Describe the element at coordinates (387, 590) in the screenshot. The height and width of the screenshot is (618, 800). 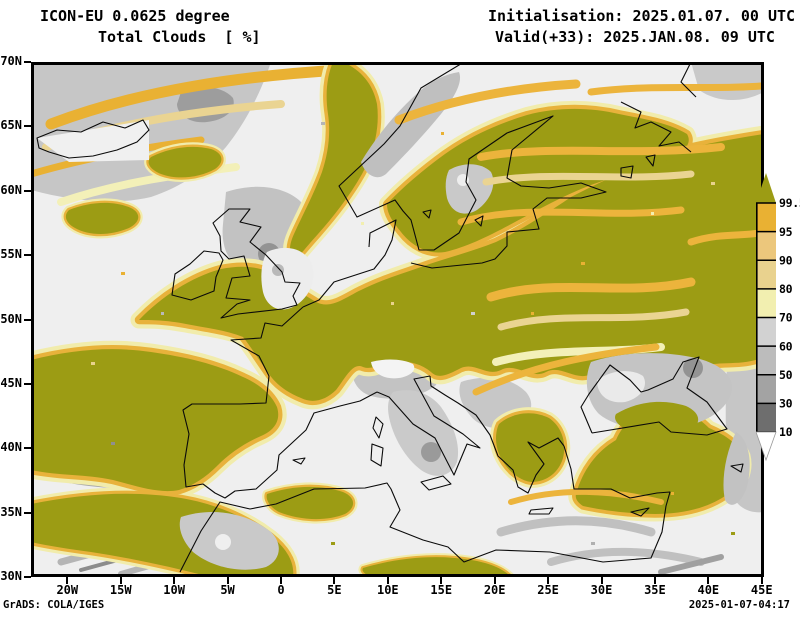
I see `x-axis-label: 10E` at that location.